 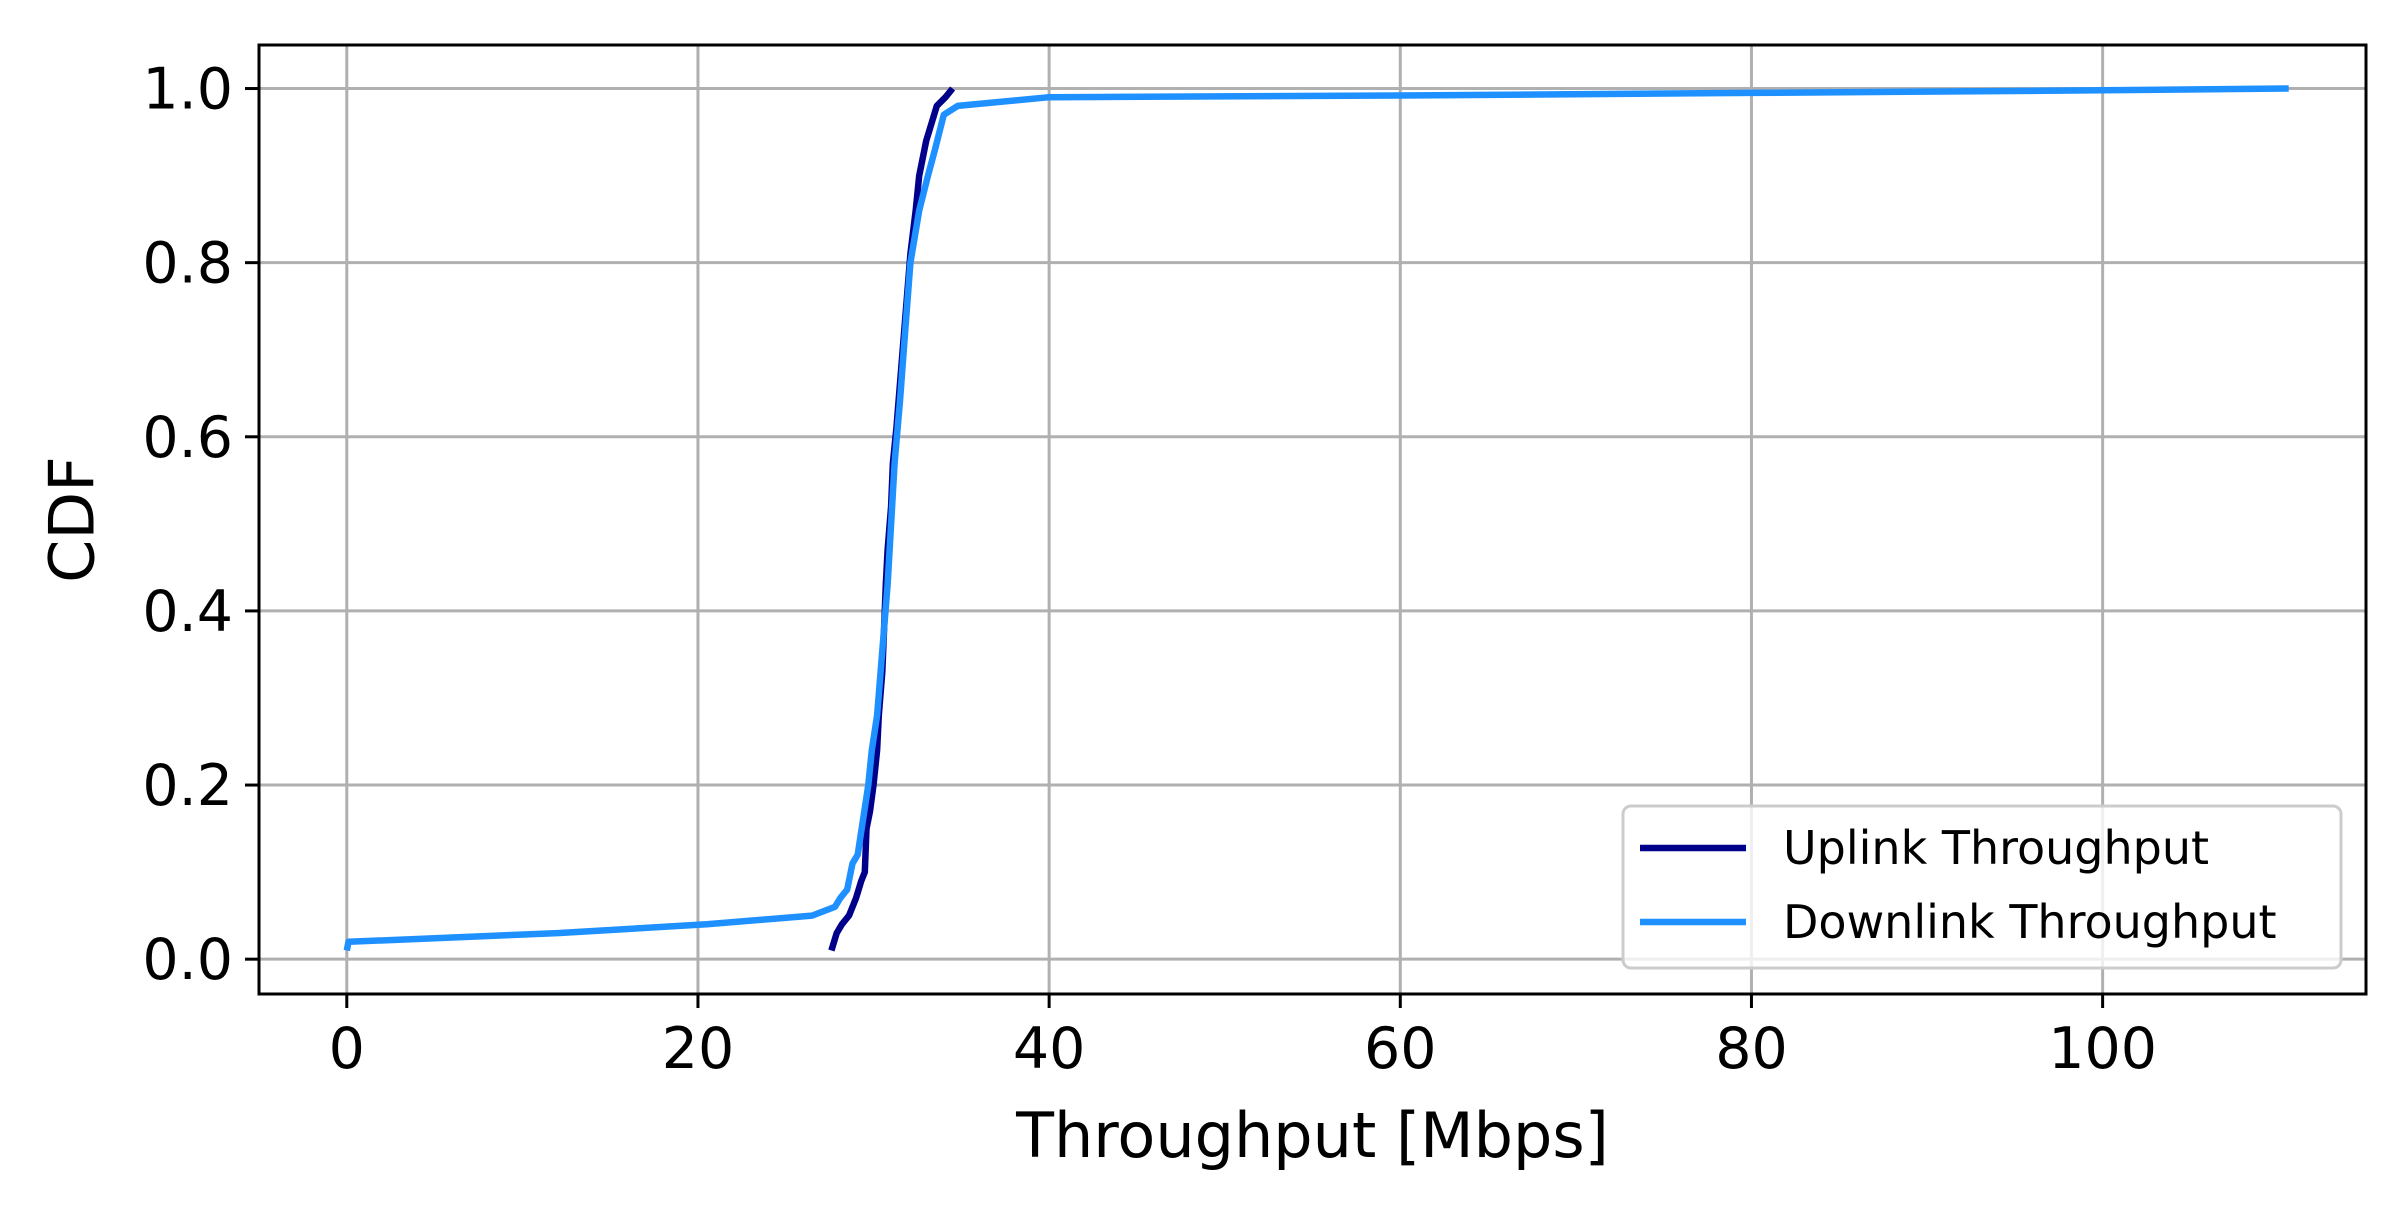 What do you see at coordinates (2102, 1049) in the screenshot?
I see `x-tick-label: 100` at bounding box center [2102, 1049].